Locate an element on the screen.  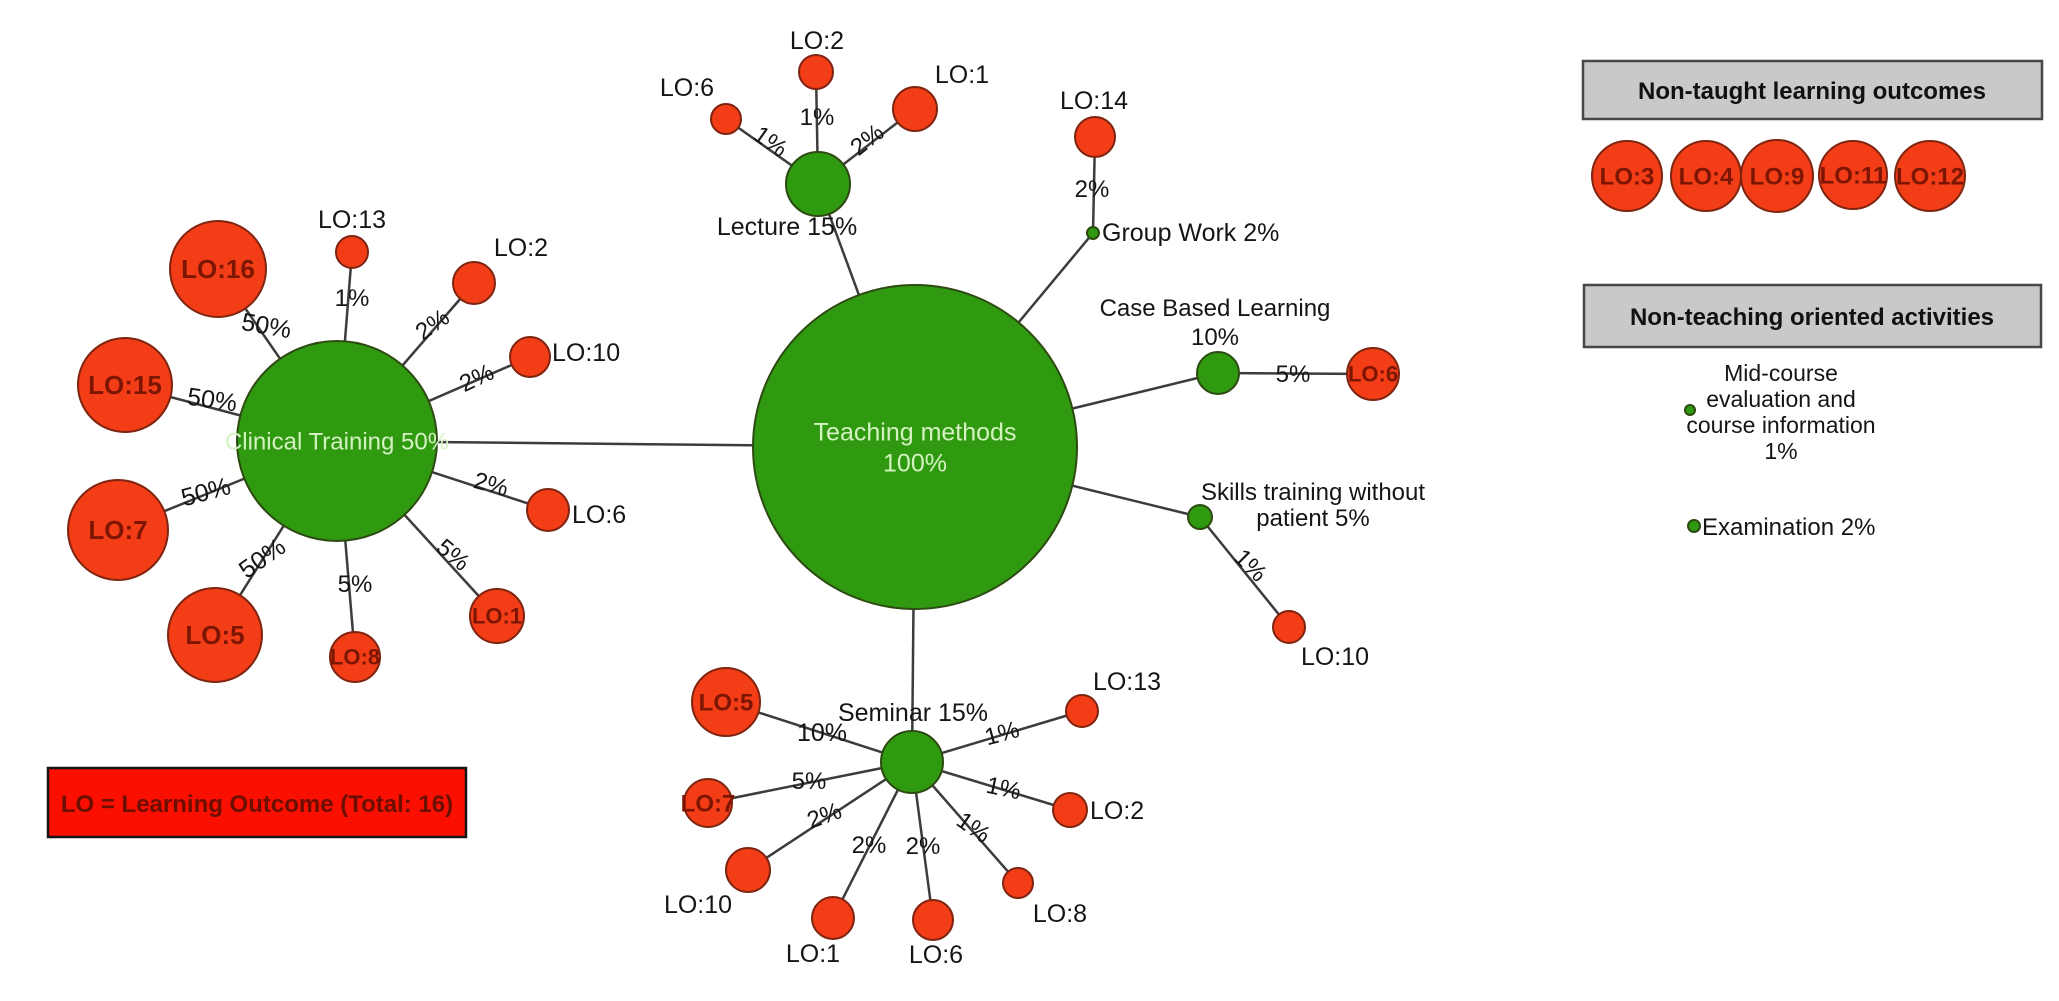
node-seminar-lo8 is located at coordinates (1018, 883).